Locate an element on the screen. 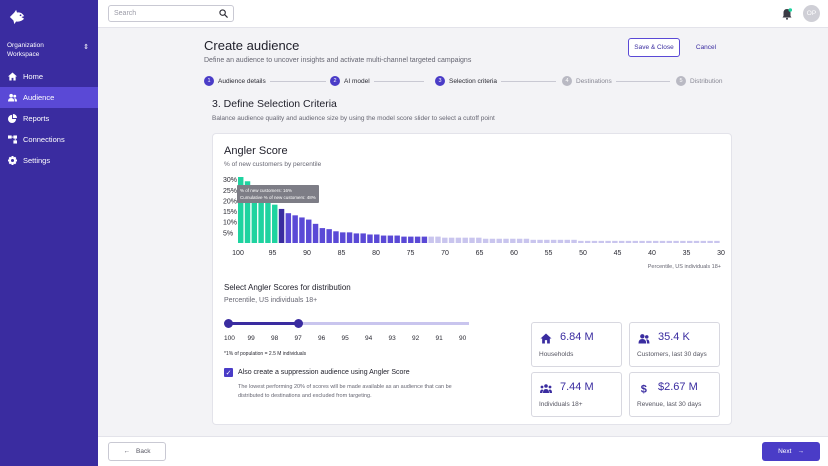 The width and height of the screenshot is (828, 466). back-label: Back is located at coordinates (143, 451).